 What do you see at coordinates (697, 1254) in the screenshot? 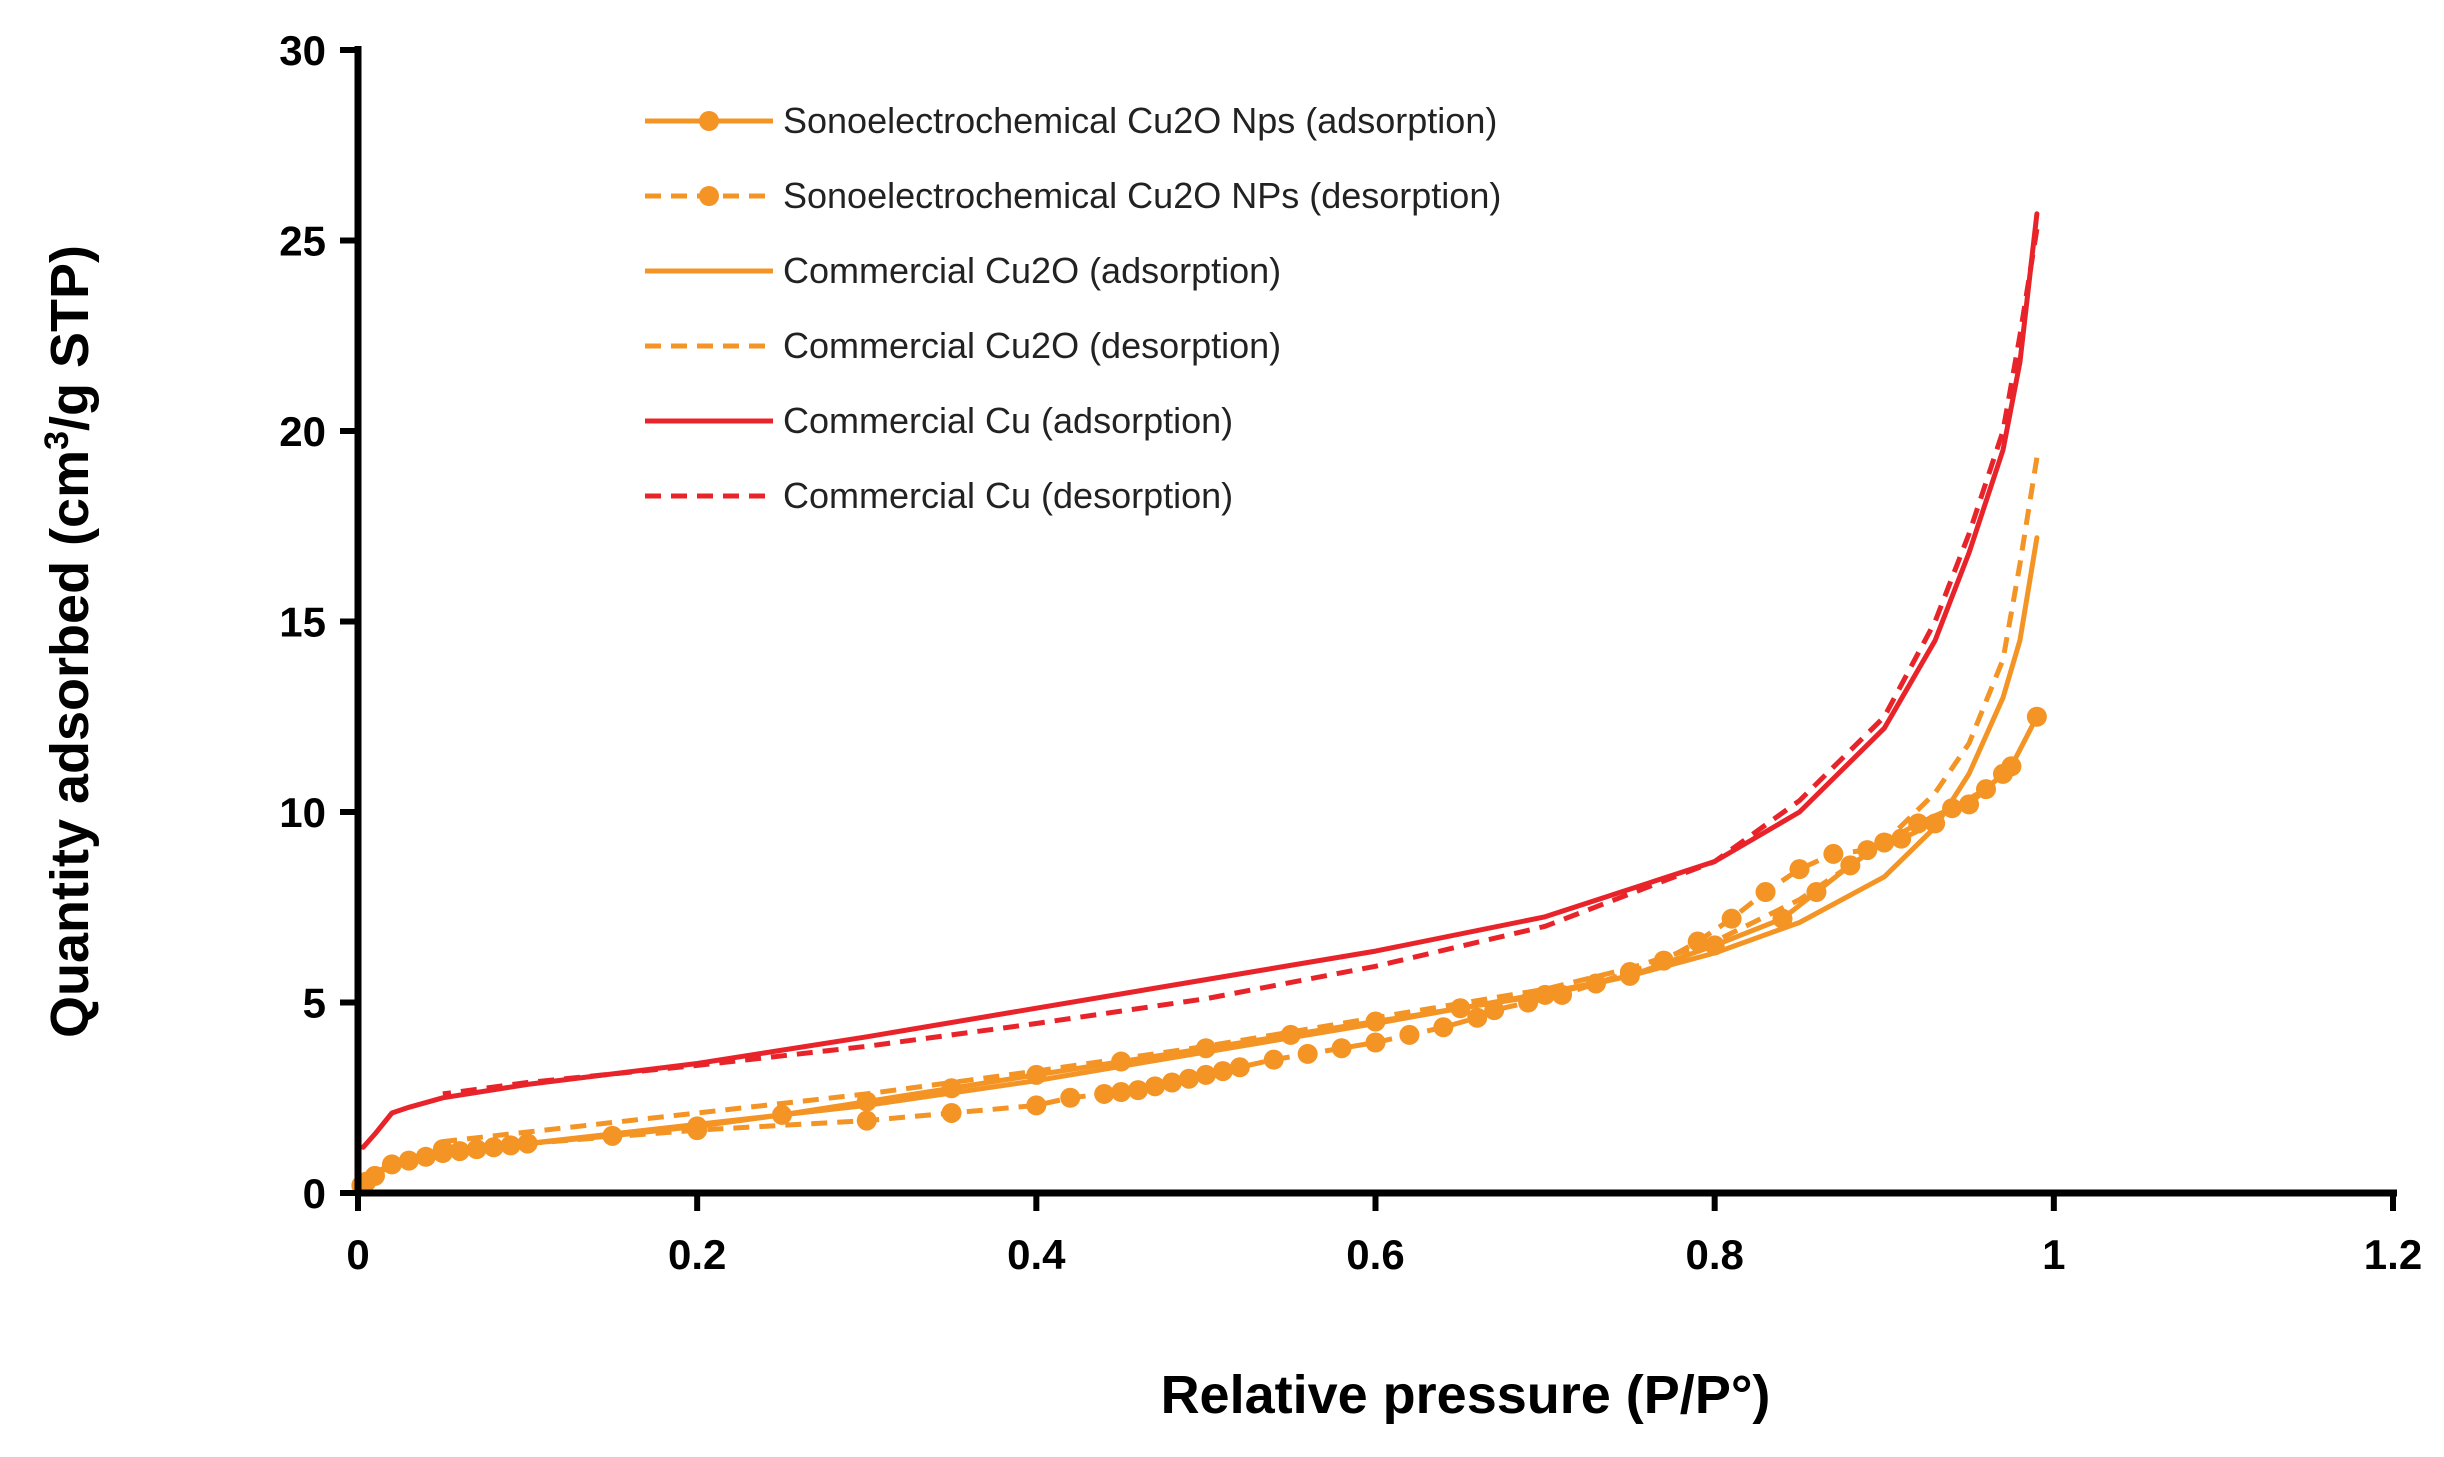
I see `x-tick-label: 0.2` at bounding box center [697, 1254].